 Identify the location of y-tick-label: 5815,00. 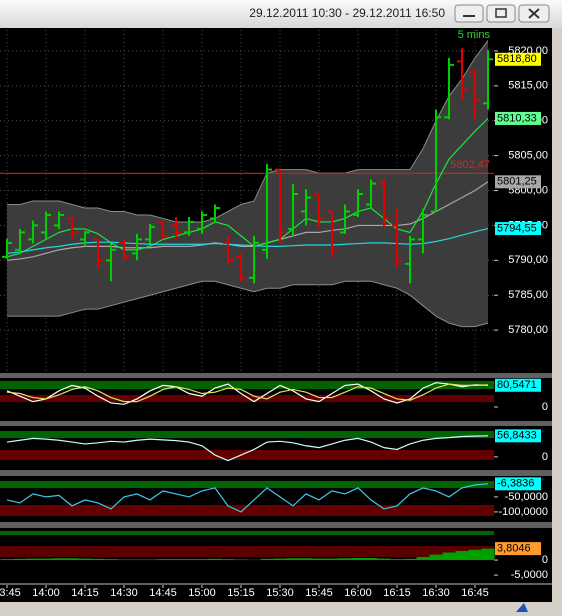
(528, 86).